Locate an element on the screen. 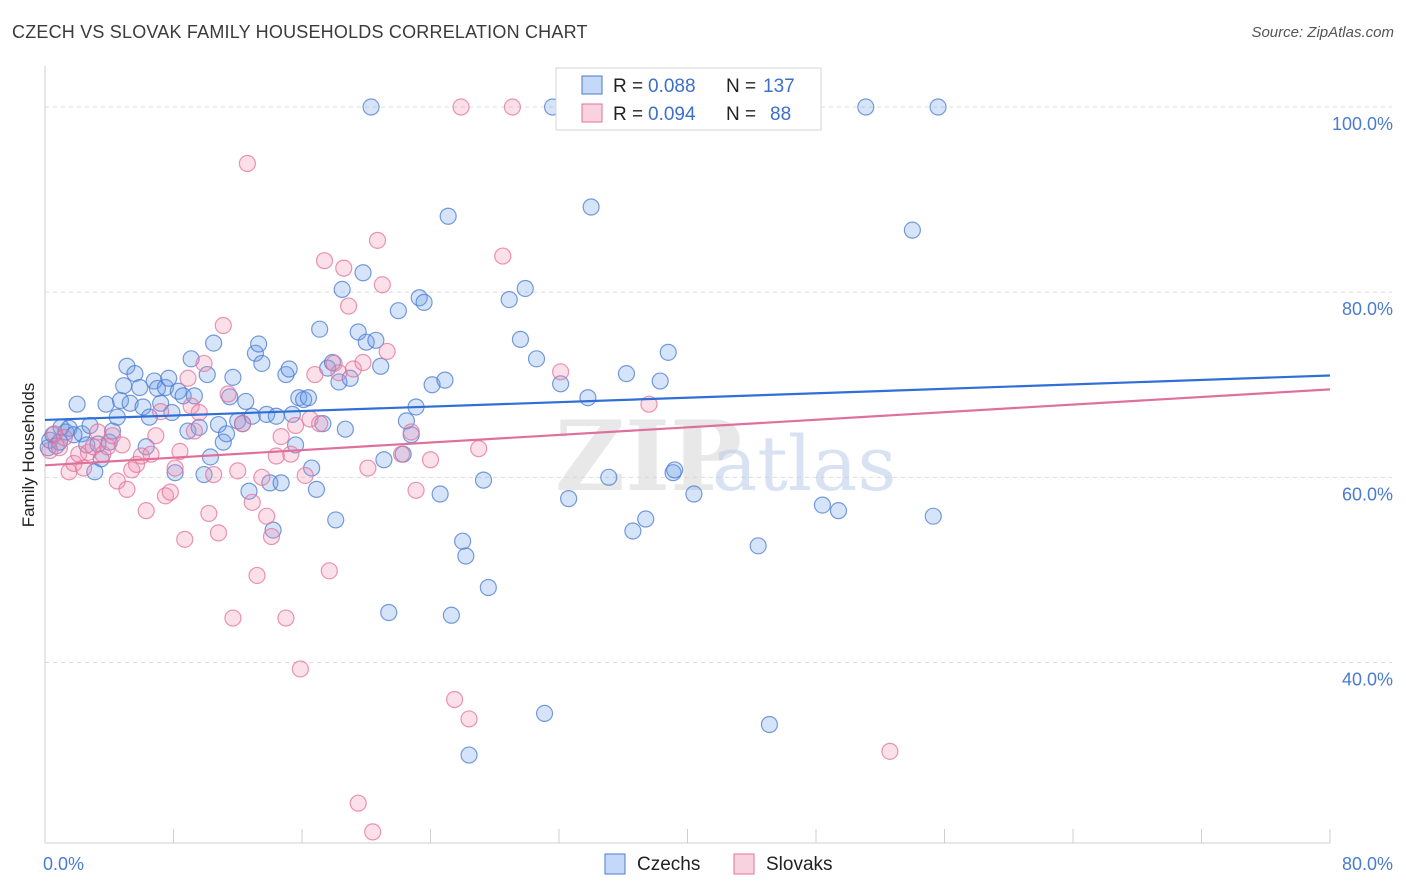 This screenshot has height=892, width=1406. legend-slovaks-label: Slovaks is located at coordinates (799, 864).